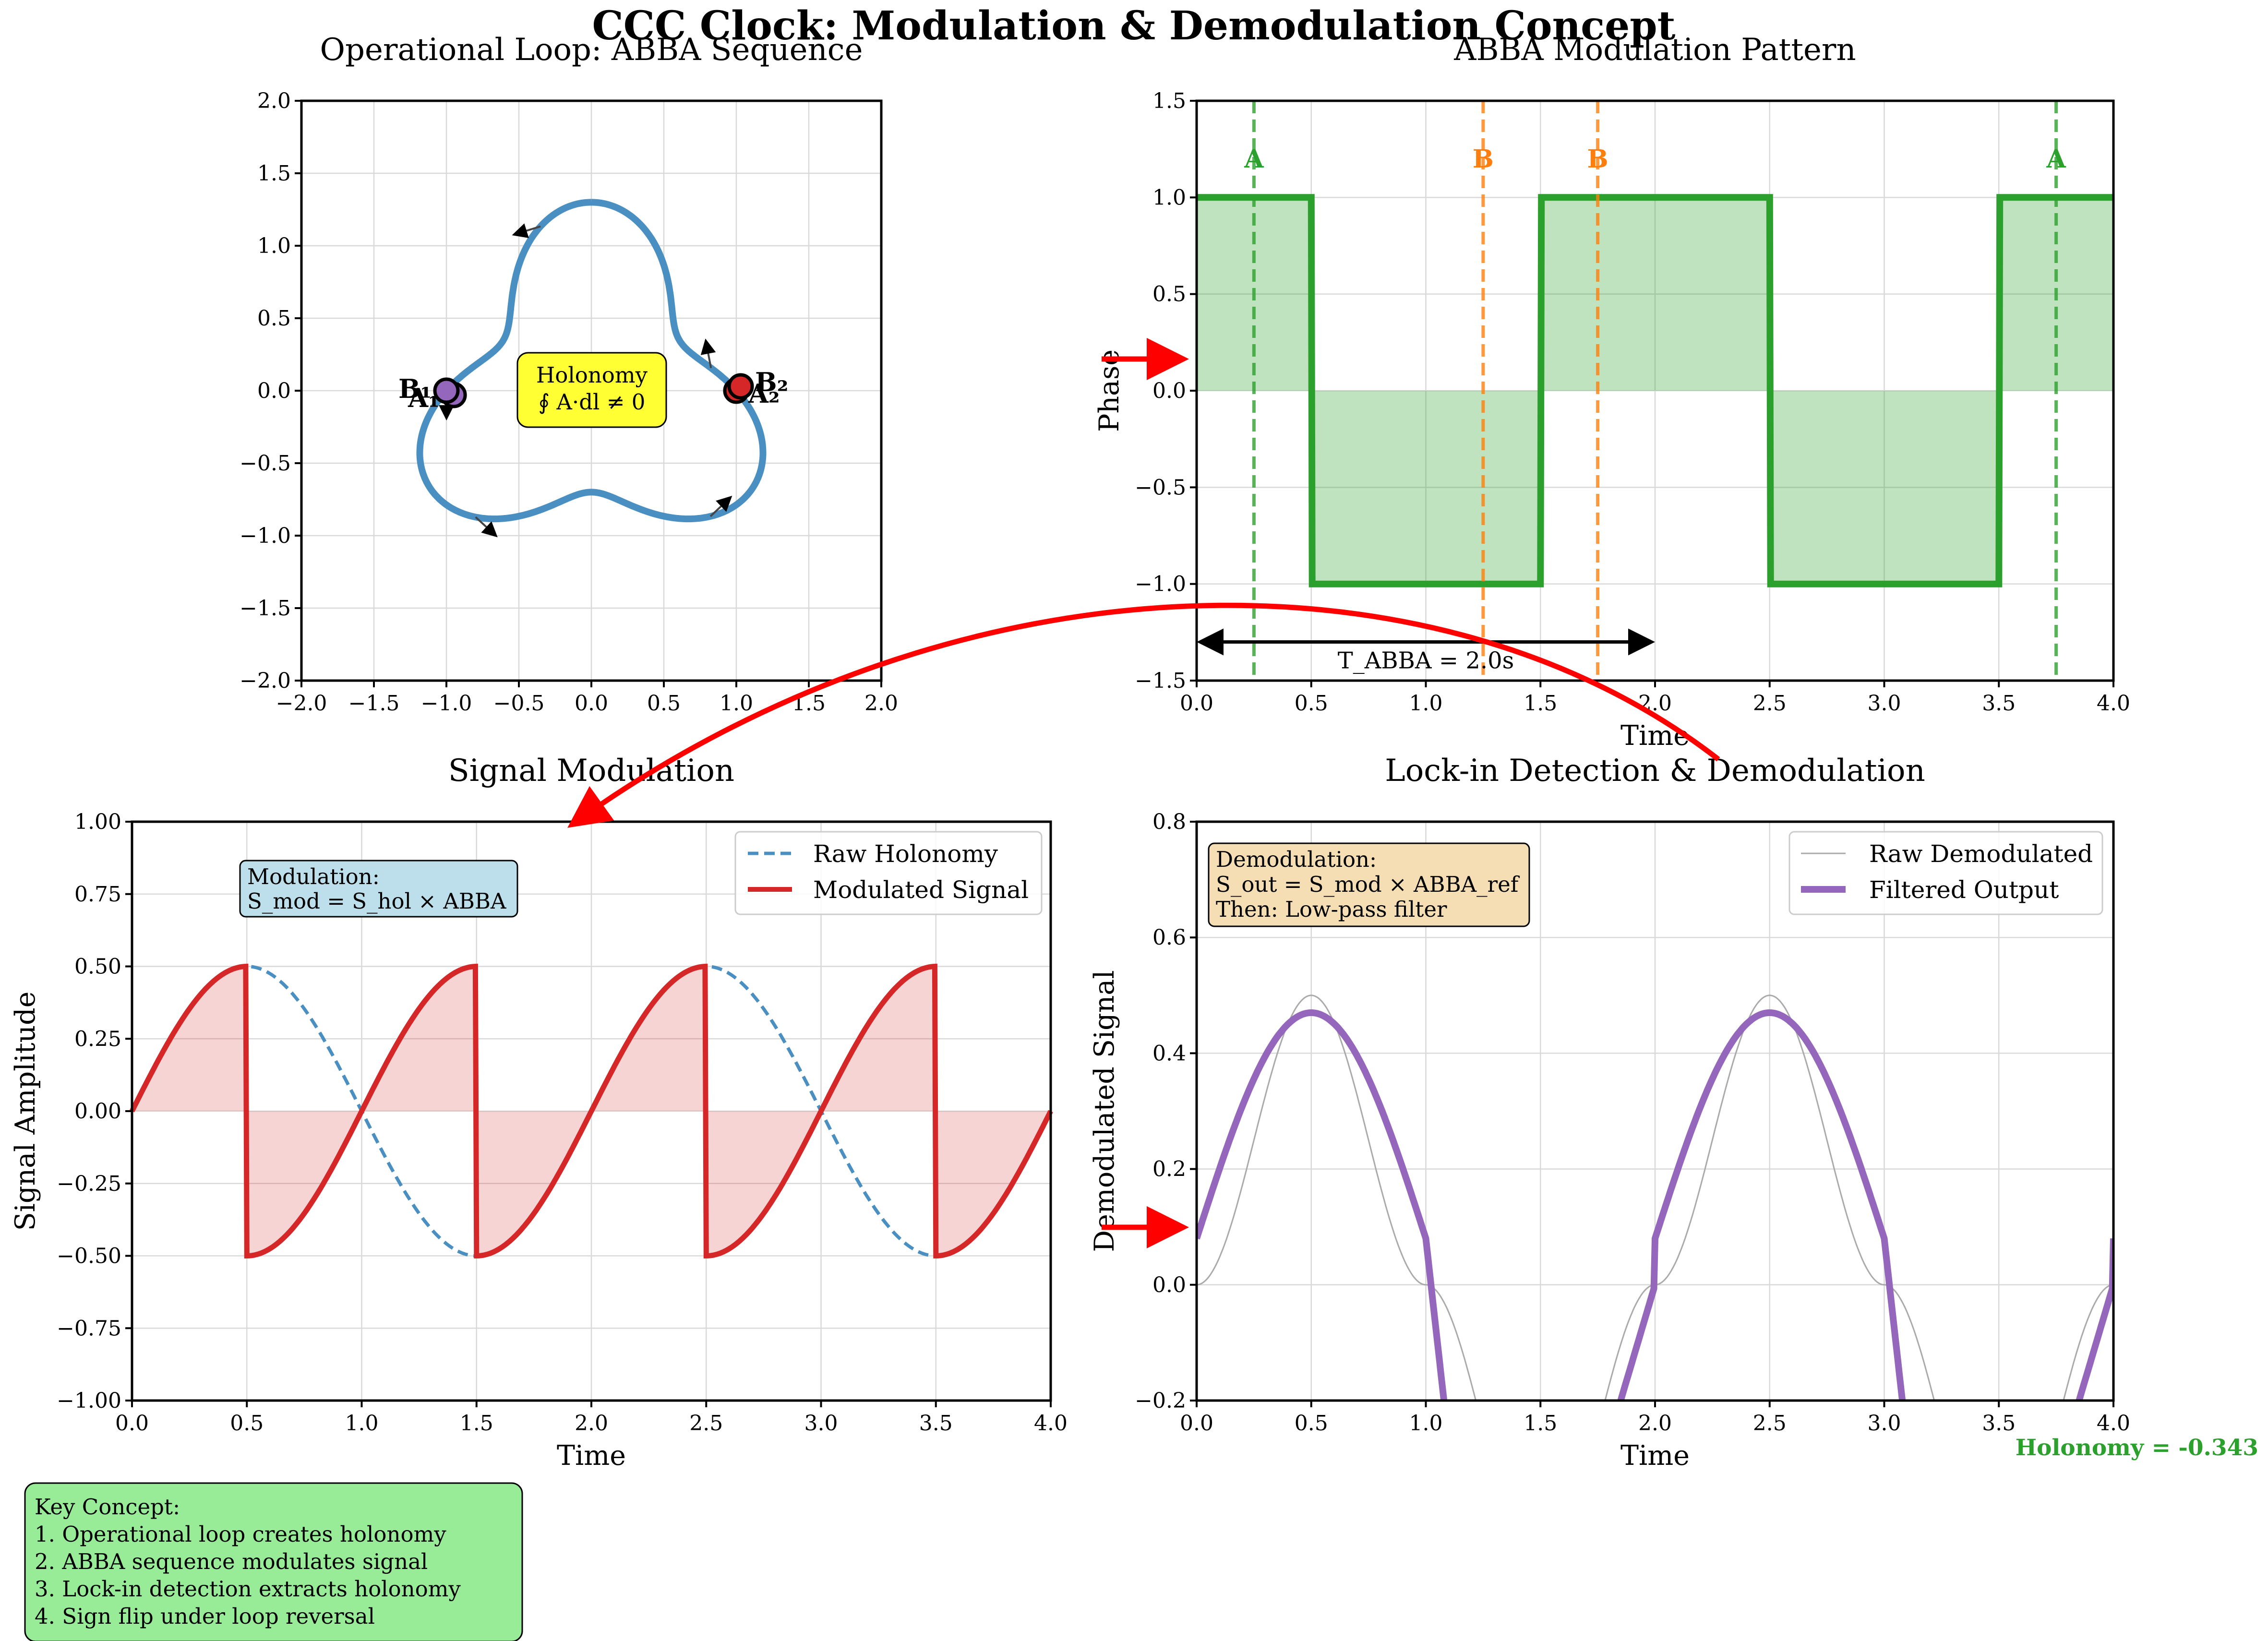 This screenshot has width=2268, height=1641. Describe the element at coordinates (921, 890) in the screenshot. I see `legend-label-modulated-signal: Modulated Signal` at that location.